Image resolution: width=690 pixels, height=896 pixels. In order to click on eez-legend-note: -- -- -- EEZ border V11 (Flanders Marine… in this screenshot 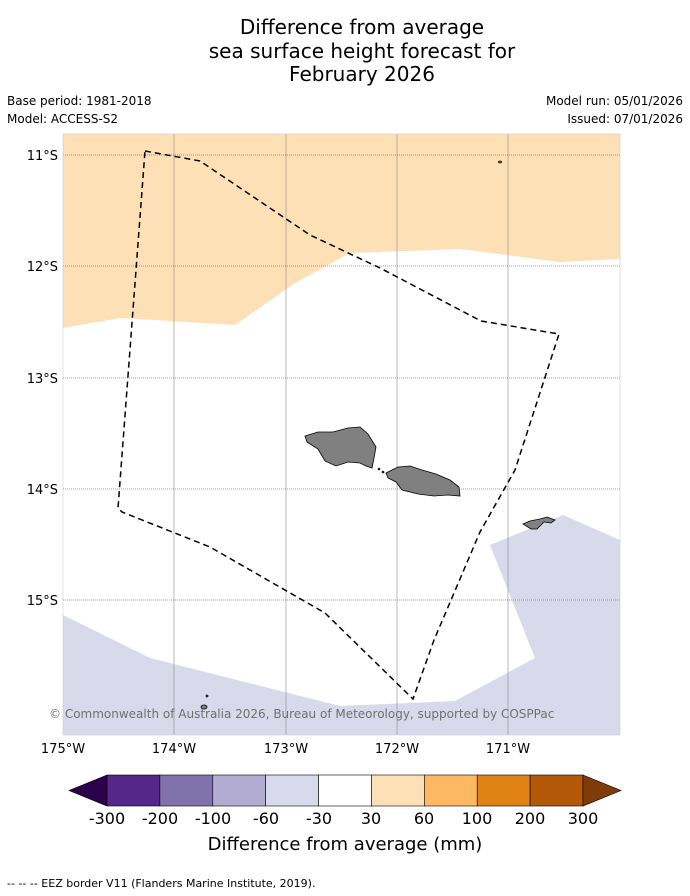, I will do `click(161, 883)`.